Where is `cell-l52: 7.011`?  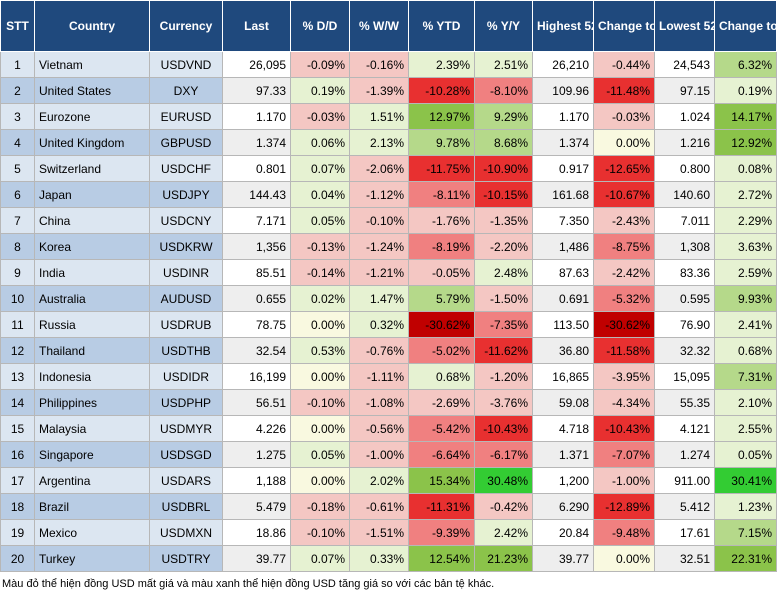
cell-l52: 7.011 is located at coordinates (684, 220).